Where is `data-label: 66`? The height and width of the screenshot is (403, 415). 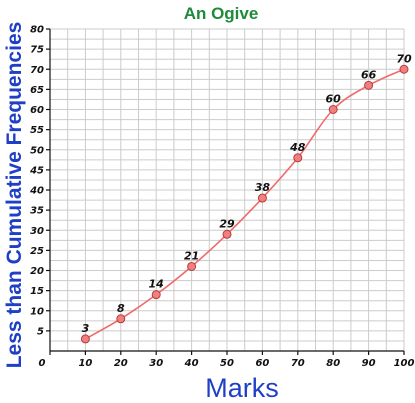 data-label: 66 is located at coordinates (369, 74).